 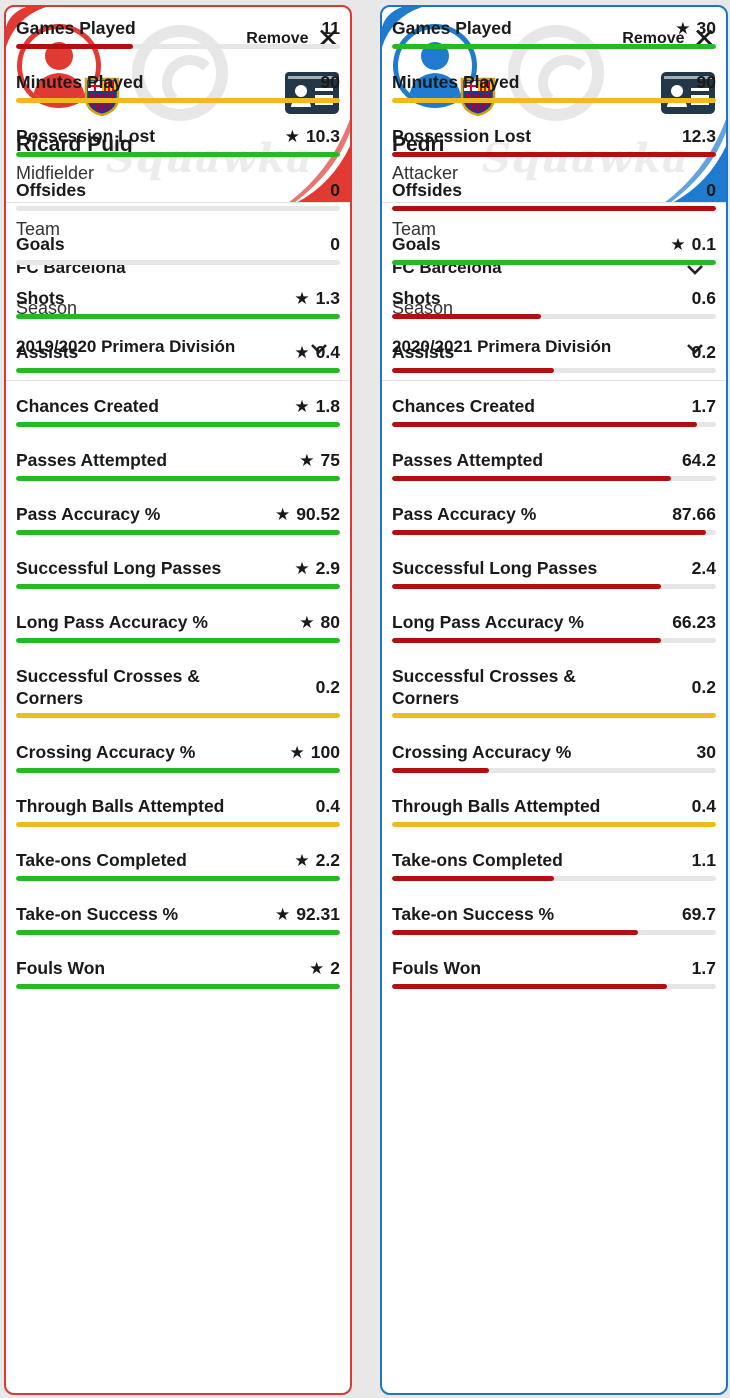 I want to click on player-silhouette-icon, so click(x=435, y=72).